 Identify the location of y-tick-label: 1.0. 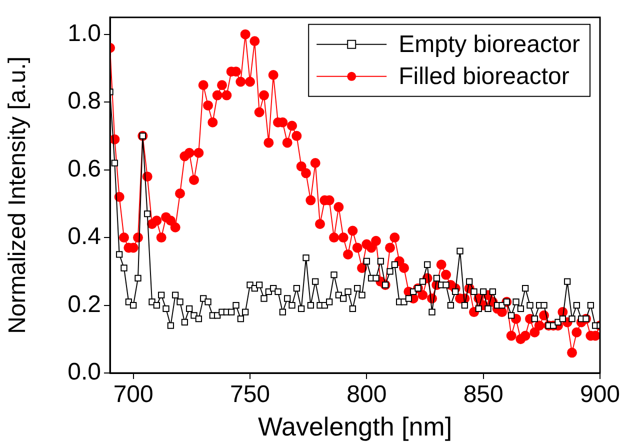
(84, 33).